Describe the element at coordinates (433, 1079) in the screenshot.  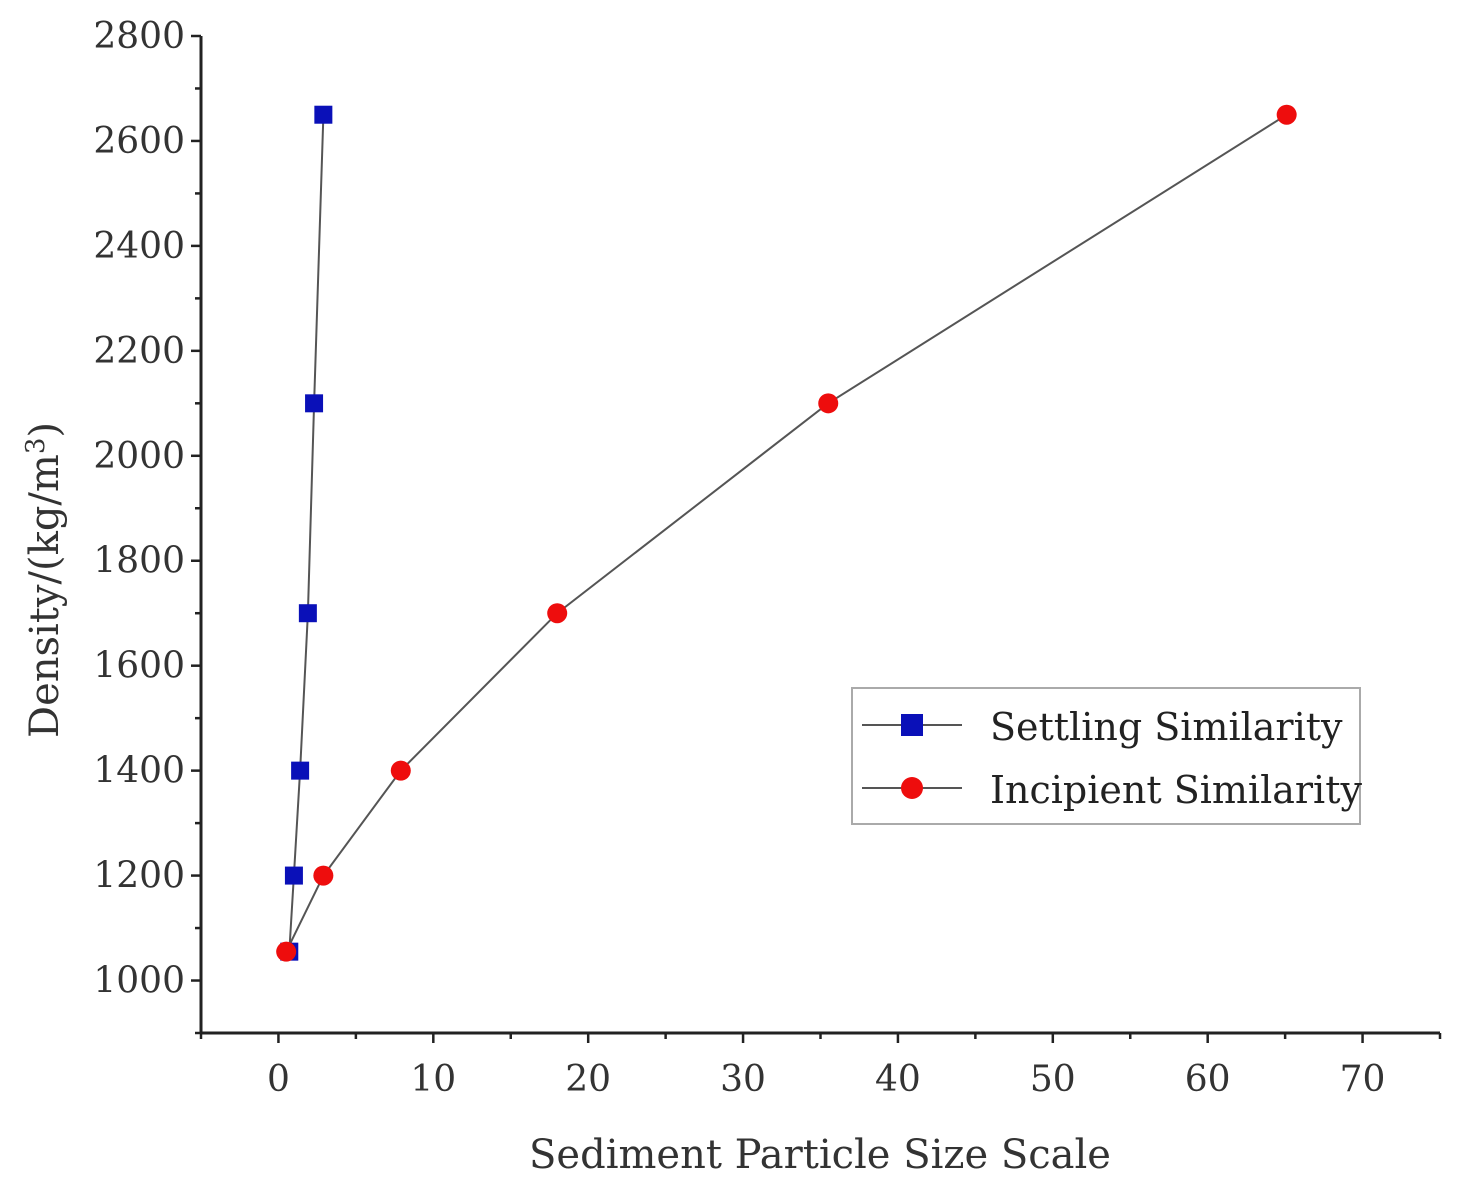
I see `x-tick-label: 10` at that location.